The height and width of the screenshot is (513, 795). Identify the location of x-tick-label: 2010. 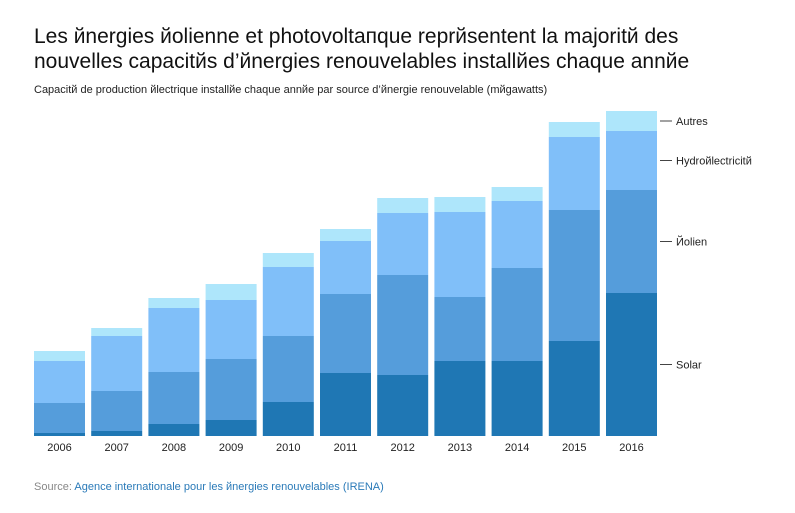
(288, 448).